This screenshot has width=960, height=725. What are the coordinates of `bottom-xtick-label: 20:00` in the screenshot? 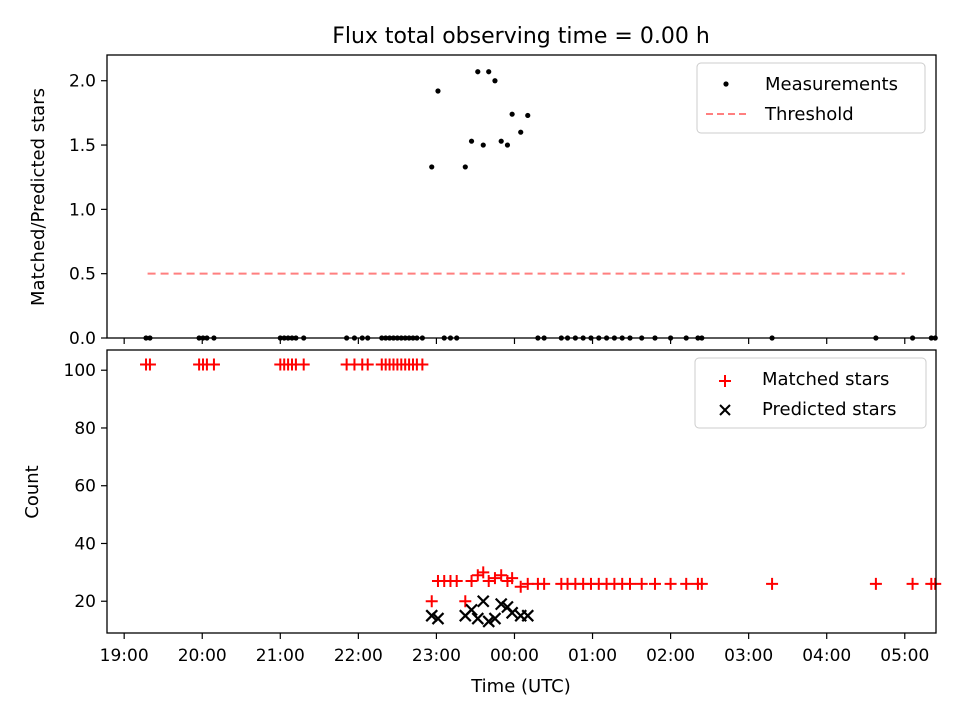 It's located at (202, 656).